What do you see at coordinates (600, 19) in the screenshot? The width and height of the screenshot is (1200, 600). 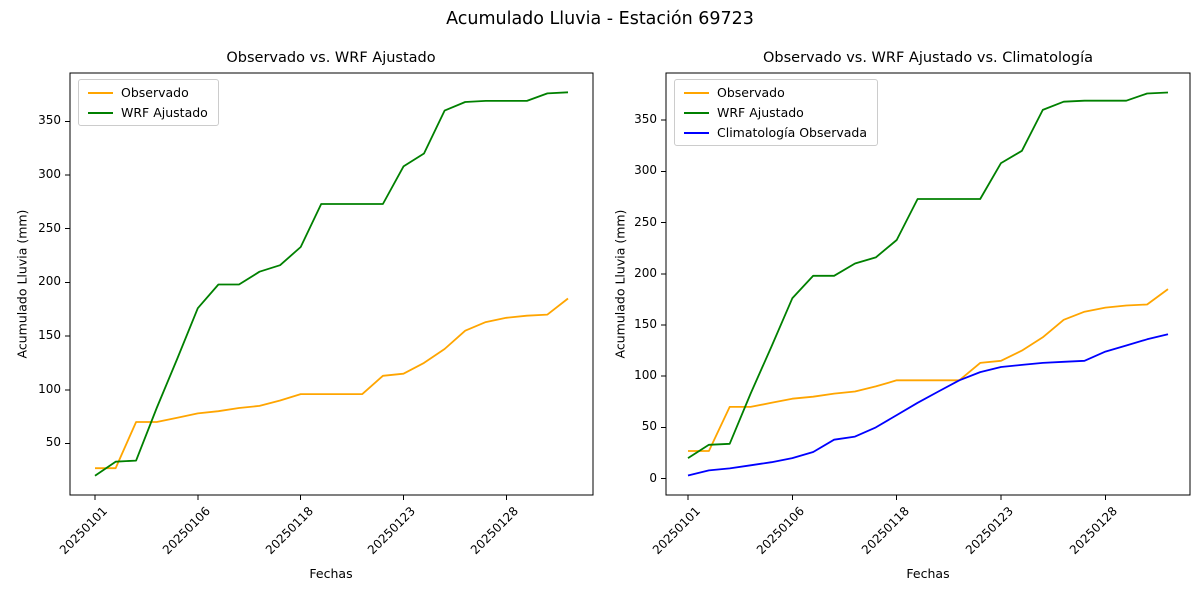 I see `figure-title: Acumulado Lluvia - Estación 69723` at bounding box center [600, 19].